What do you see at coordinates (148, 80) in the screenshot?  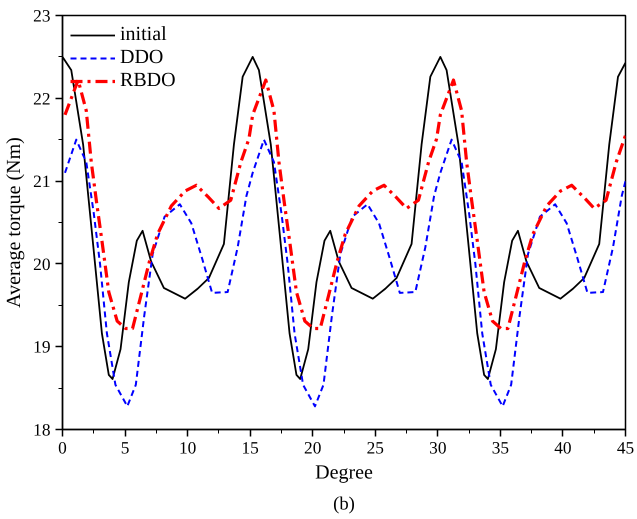 I see `legend-label: RBDO` at bounding box center [148, 80].